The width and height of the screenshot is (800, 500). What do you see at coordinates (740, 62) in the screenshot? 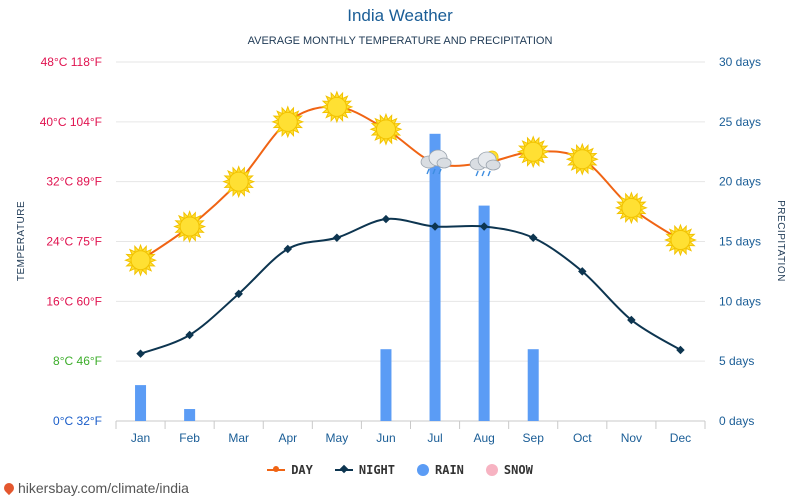
I see `y-tick-label-right: 30 days` at bounding box center [740, 62].